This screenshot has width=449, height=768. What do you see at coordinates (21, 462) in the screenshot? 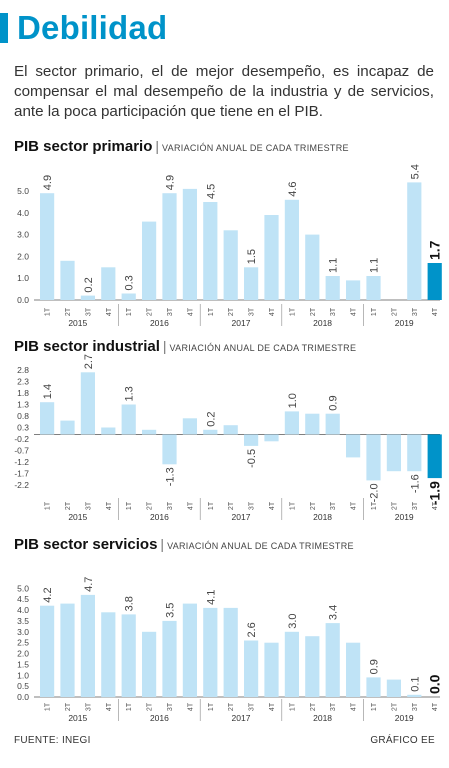
I see `y-tick-label: -1.2` at bounding box center [21, 462].